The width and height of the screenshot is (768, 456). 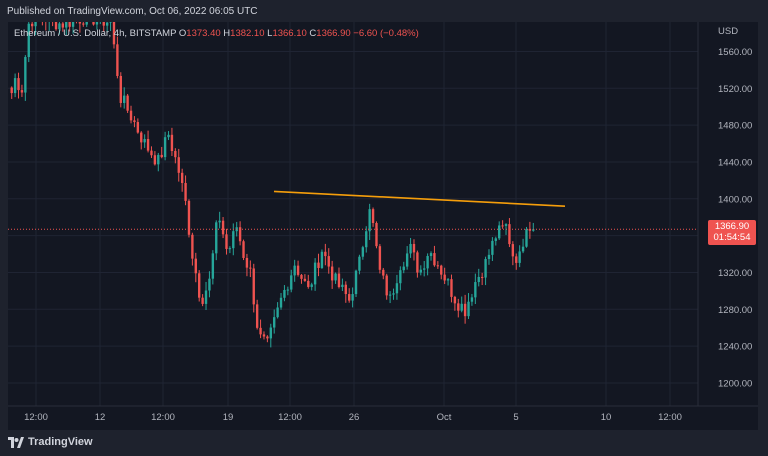 What do you see at coordinates (289, 33) in the screenshot?
I see `low-value: 1366.10` at bounding box center [289, 33].